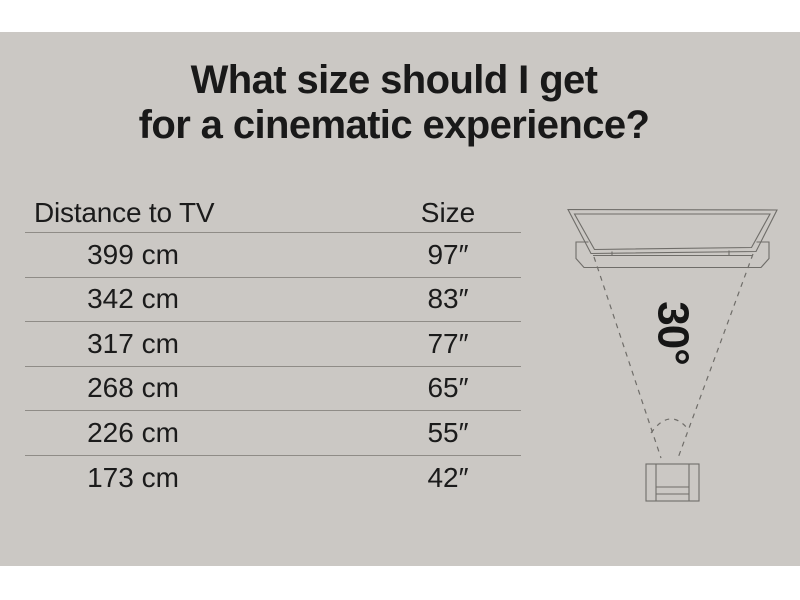  I want to click on size-cell: 97″, so click(448, 254).